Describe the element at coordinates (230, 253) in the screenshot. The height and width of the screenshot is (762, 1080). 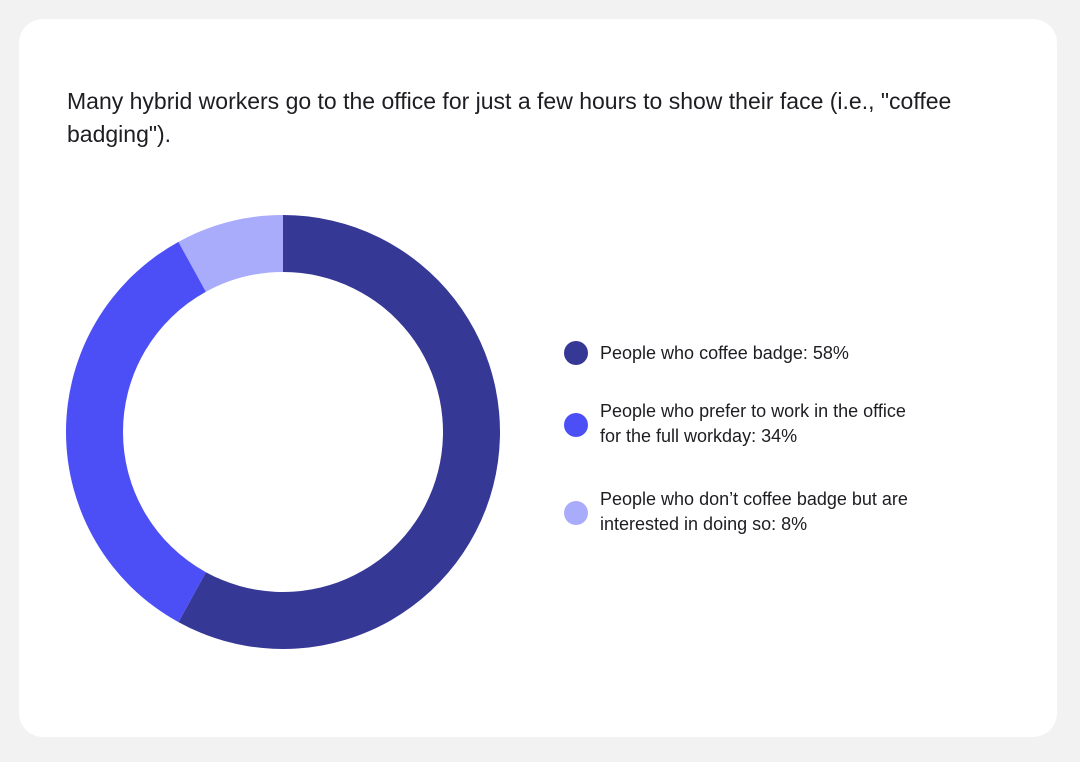
I see `donut-slice-interested` at that location.